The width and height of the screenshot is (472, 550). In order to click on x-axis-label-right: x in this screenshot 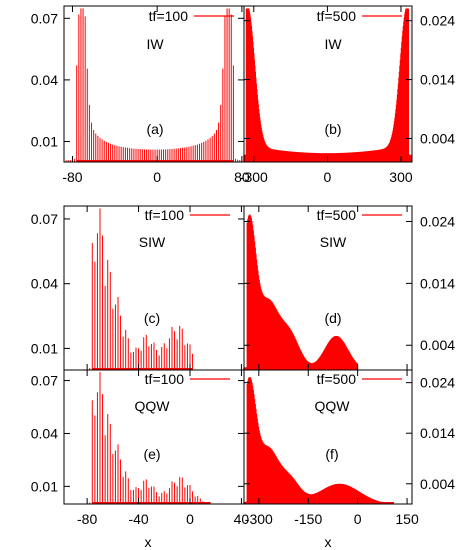, I will do `click(328, 542)`.